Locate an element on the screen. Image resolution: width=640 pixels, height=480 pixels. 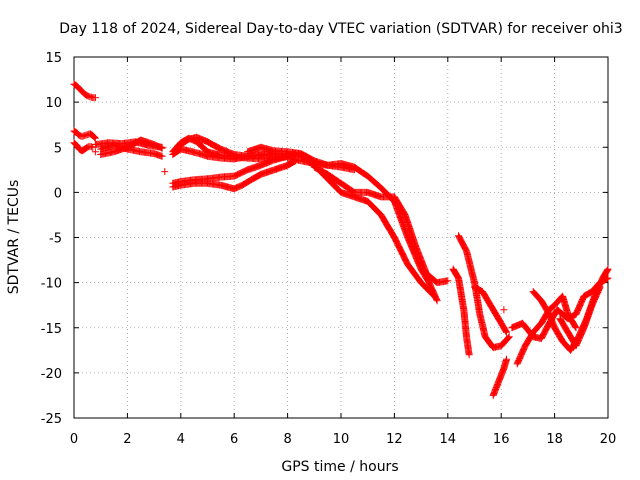
y-axis-label: SDTVAR / TECUs is located at coordinates (14, 237).